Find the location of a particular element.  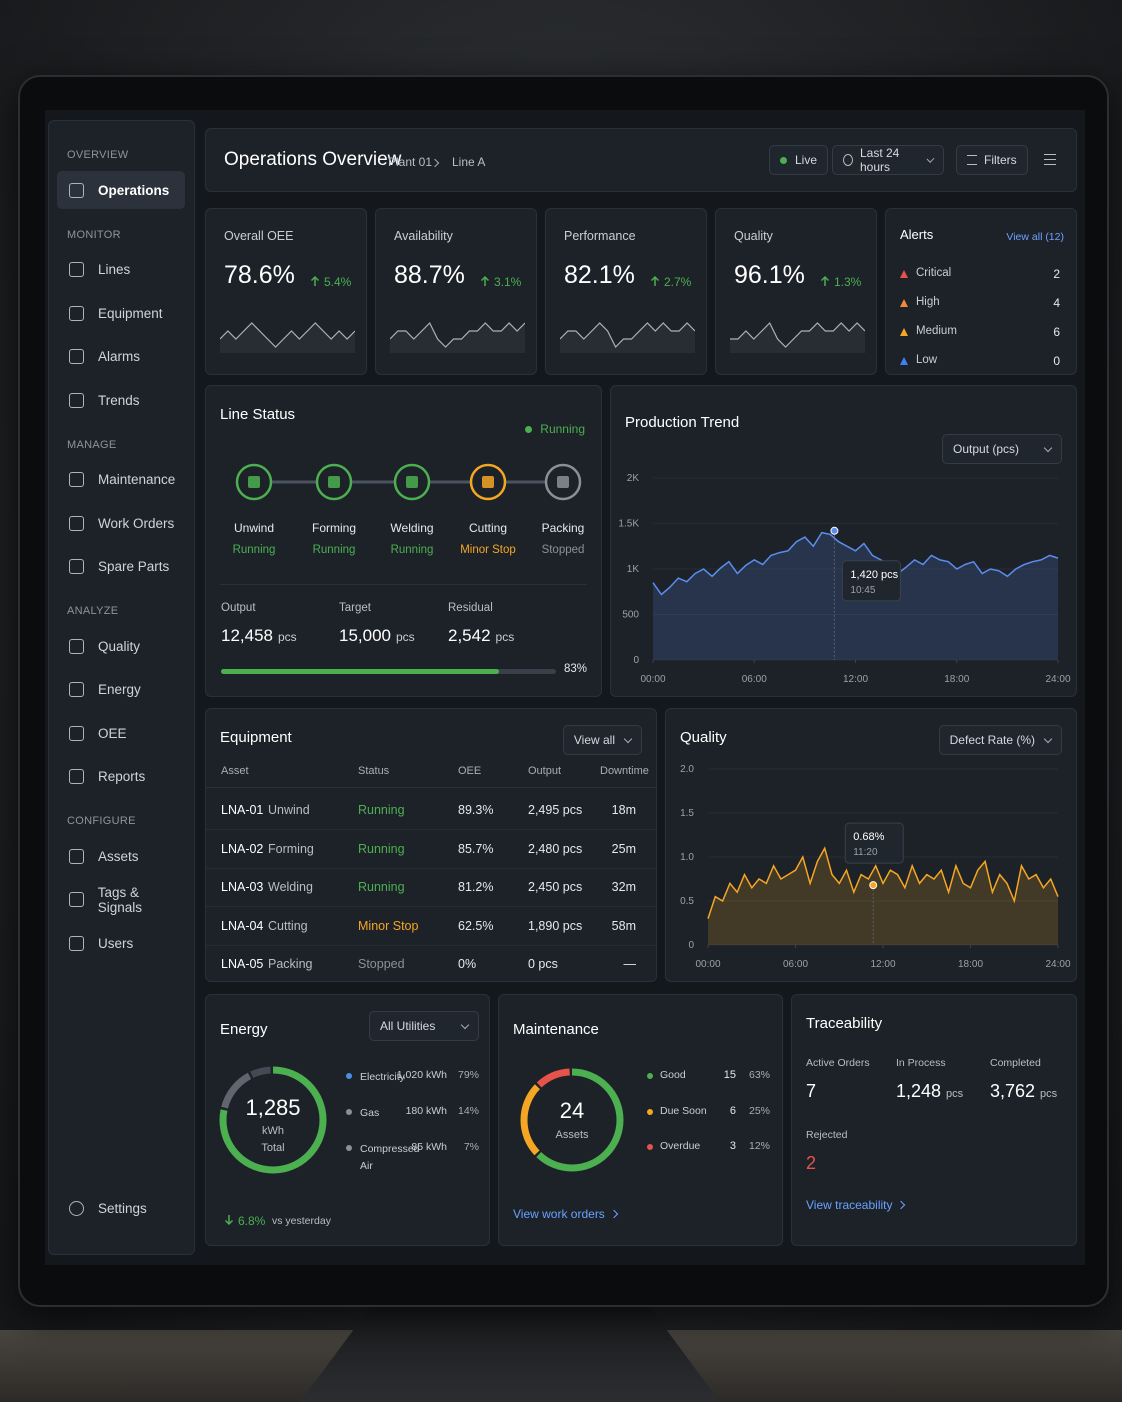

table-row: LNA-04 Cutting Minor Stop 62.5% 1,890 pcs 58m is located at coordinates (431, 926).